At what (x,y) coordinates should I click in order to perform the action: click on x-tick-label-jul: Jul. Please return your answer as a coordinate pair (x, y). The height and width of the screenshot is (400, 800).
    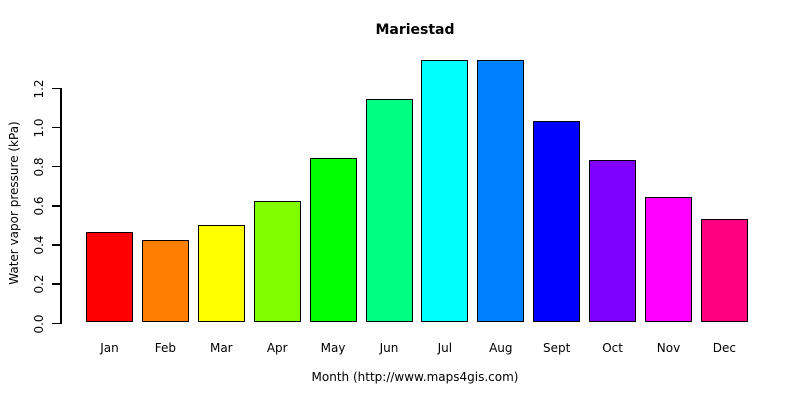
    Looking at the image, I should click on (445, 348).